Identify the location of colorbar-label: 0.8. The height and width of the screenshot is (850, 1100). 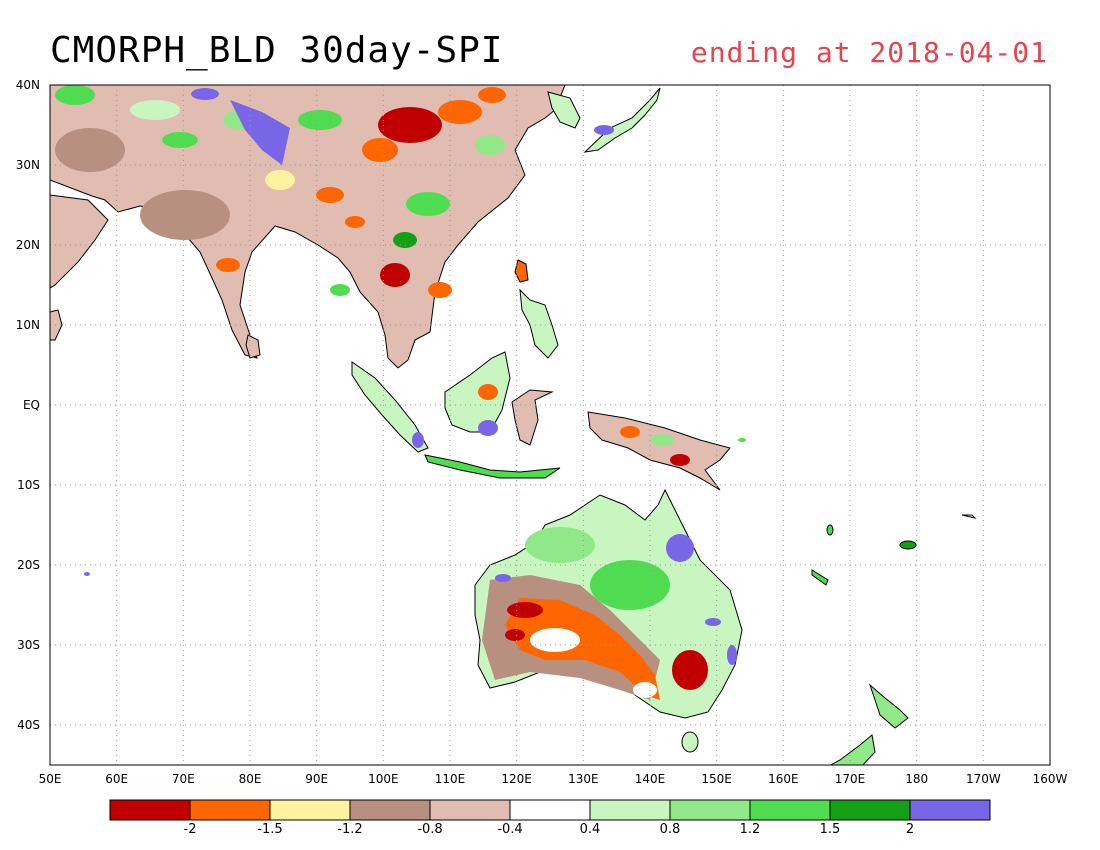
(670, 829).